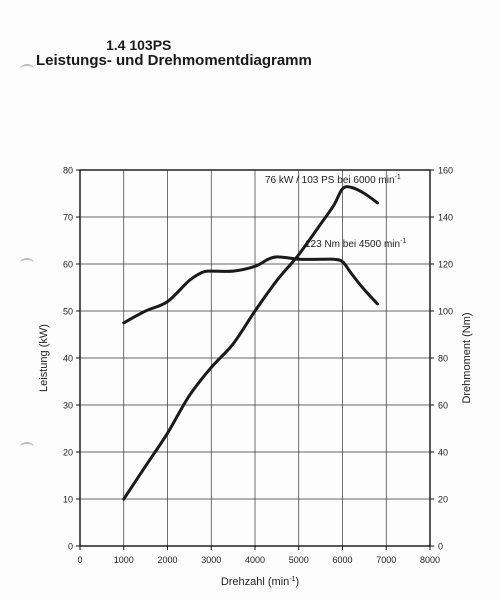 Image resolution: width=498 pixels, height=599 pixels. What do you see at coordinates (68, 453) in the screenshot?
I see `y-left-tick-label: 20` at bounding box center [68, 453].